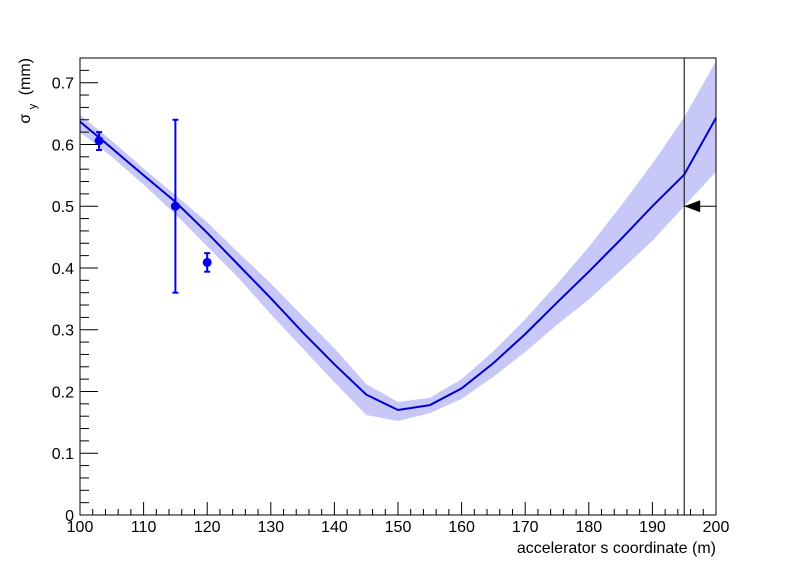  What do you see at coordinates (398, 527) in the screenshot?
I see `x-tick-label: 150` at bounding box center [398, 527].